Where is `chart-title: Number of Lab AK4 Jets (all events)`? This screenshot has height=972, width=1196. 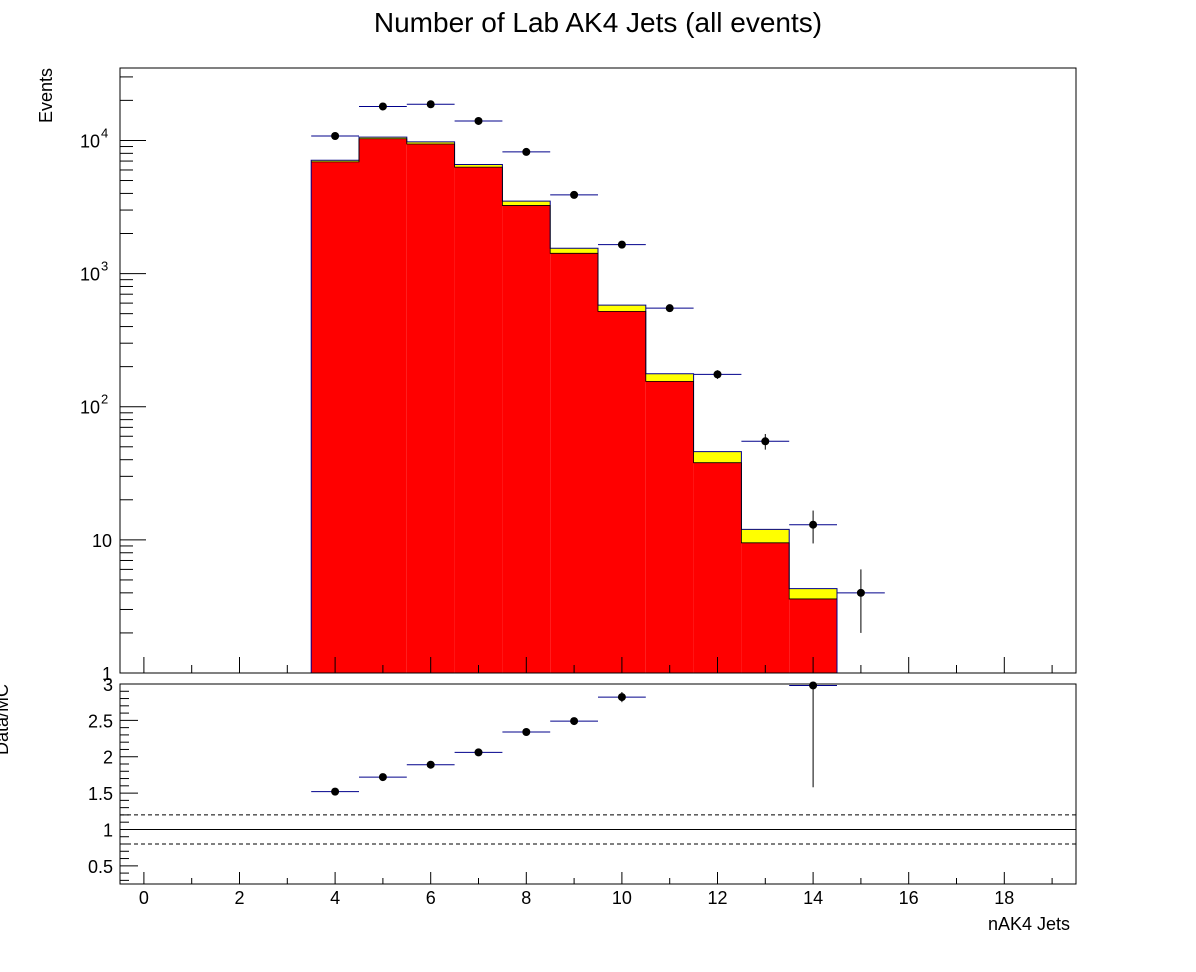 chart-title: Number of Lab AK4 Jets (all events) is located at coordinates (598, 22).